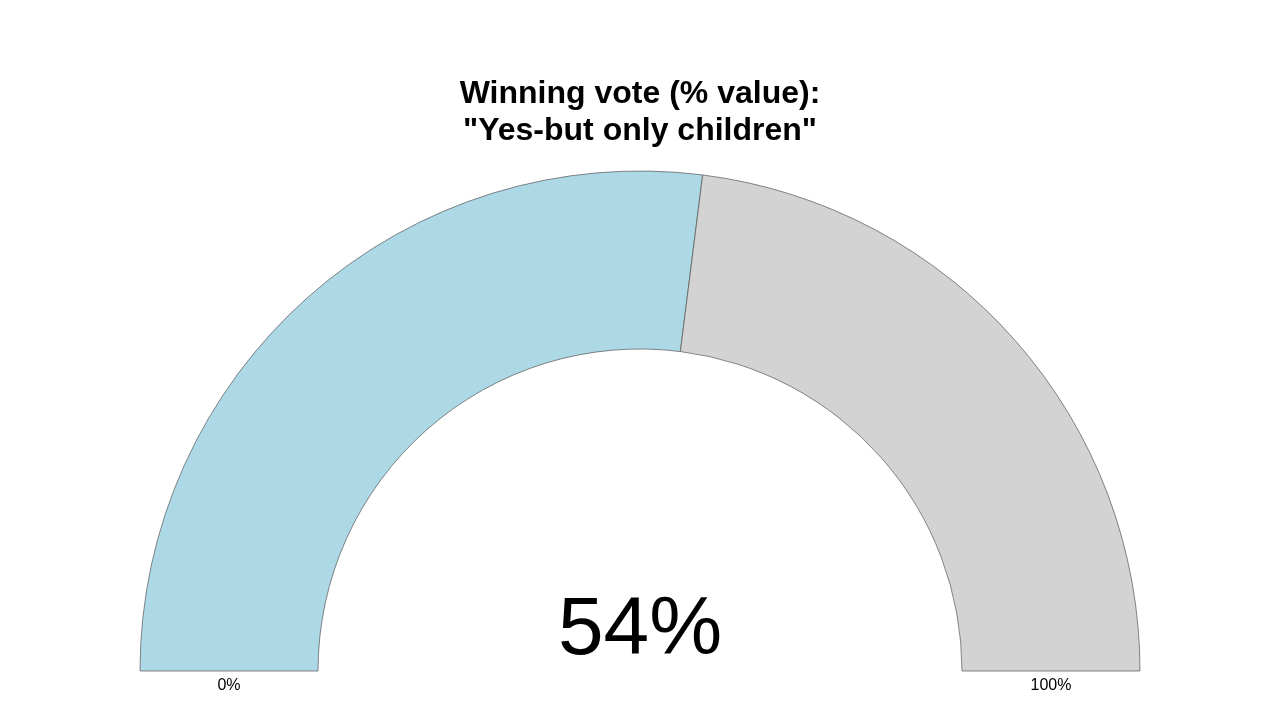 The width and height of the screenshot is (1280, 720). I want to click on text: 100%, so click(1051, 684).